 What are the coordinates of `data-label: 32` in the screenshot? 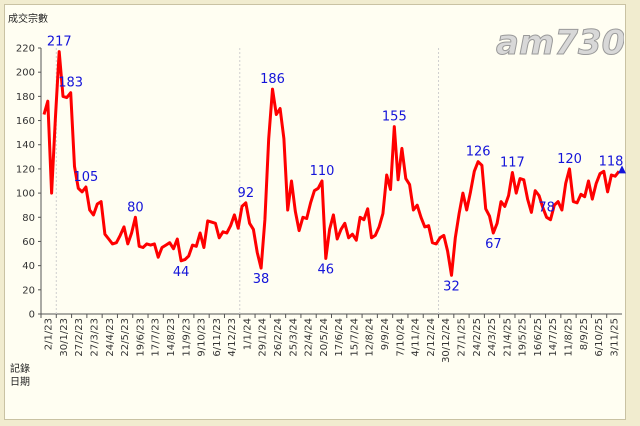 It's located at (451, 286).